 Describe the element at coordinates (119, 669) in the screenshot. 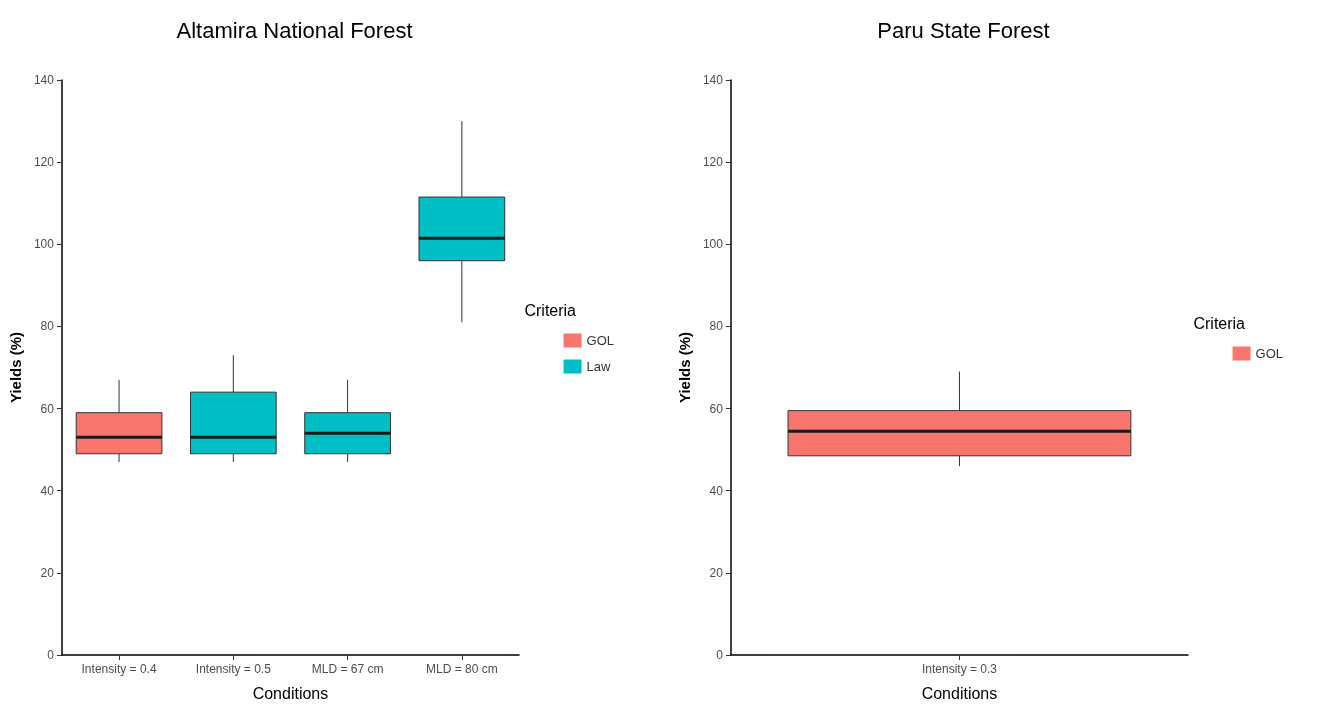

I see `x-tick-label: Intensity = 0.4` at that location.